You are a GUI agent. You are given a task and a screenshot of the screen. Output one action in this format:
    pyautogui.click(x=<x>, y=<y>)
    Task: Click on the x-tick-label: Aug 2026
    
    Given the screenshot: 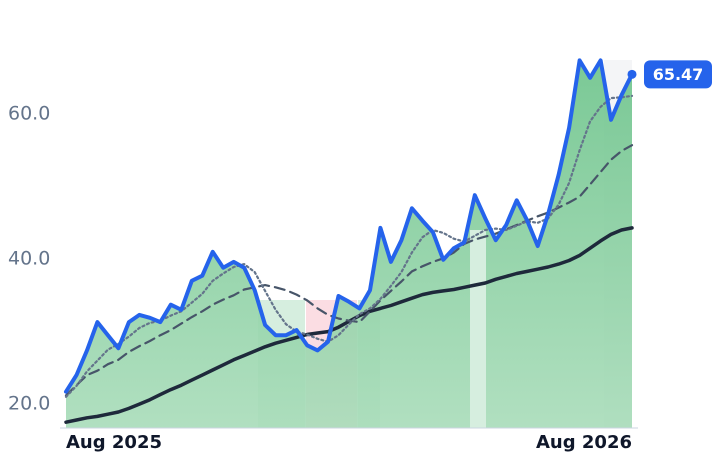 What is the action you would take?
    pyautogui.click(x=584, y=442)
    